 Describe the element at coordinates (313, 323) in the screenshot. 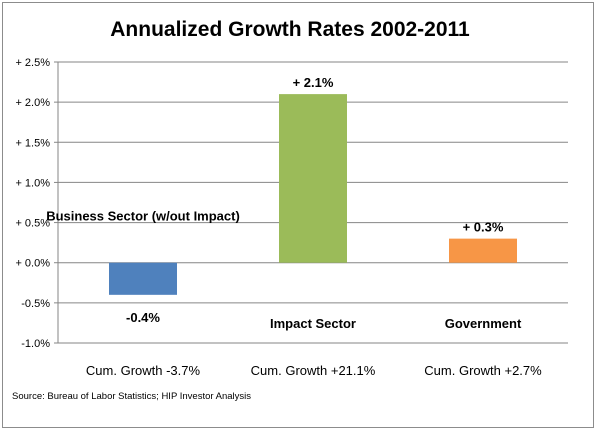

I see `category-label-impact: Impact Sector` at that location.